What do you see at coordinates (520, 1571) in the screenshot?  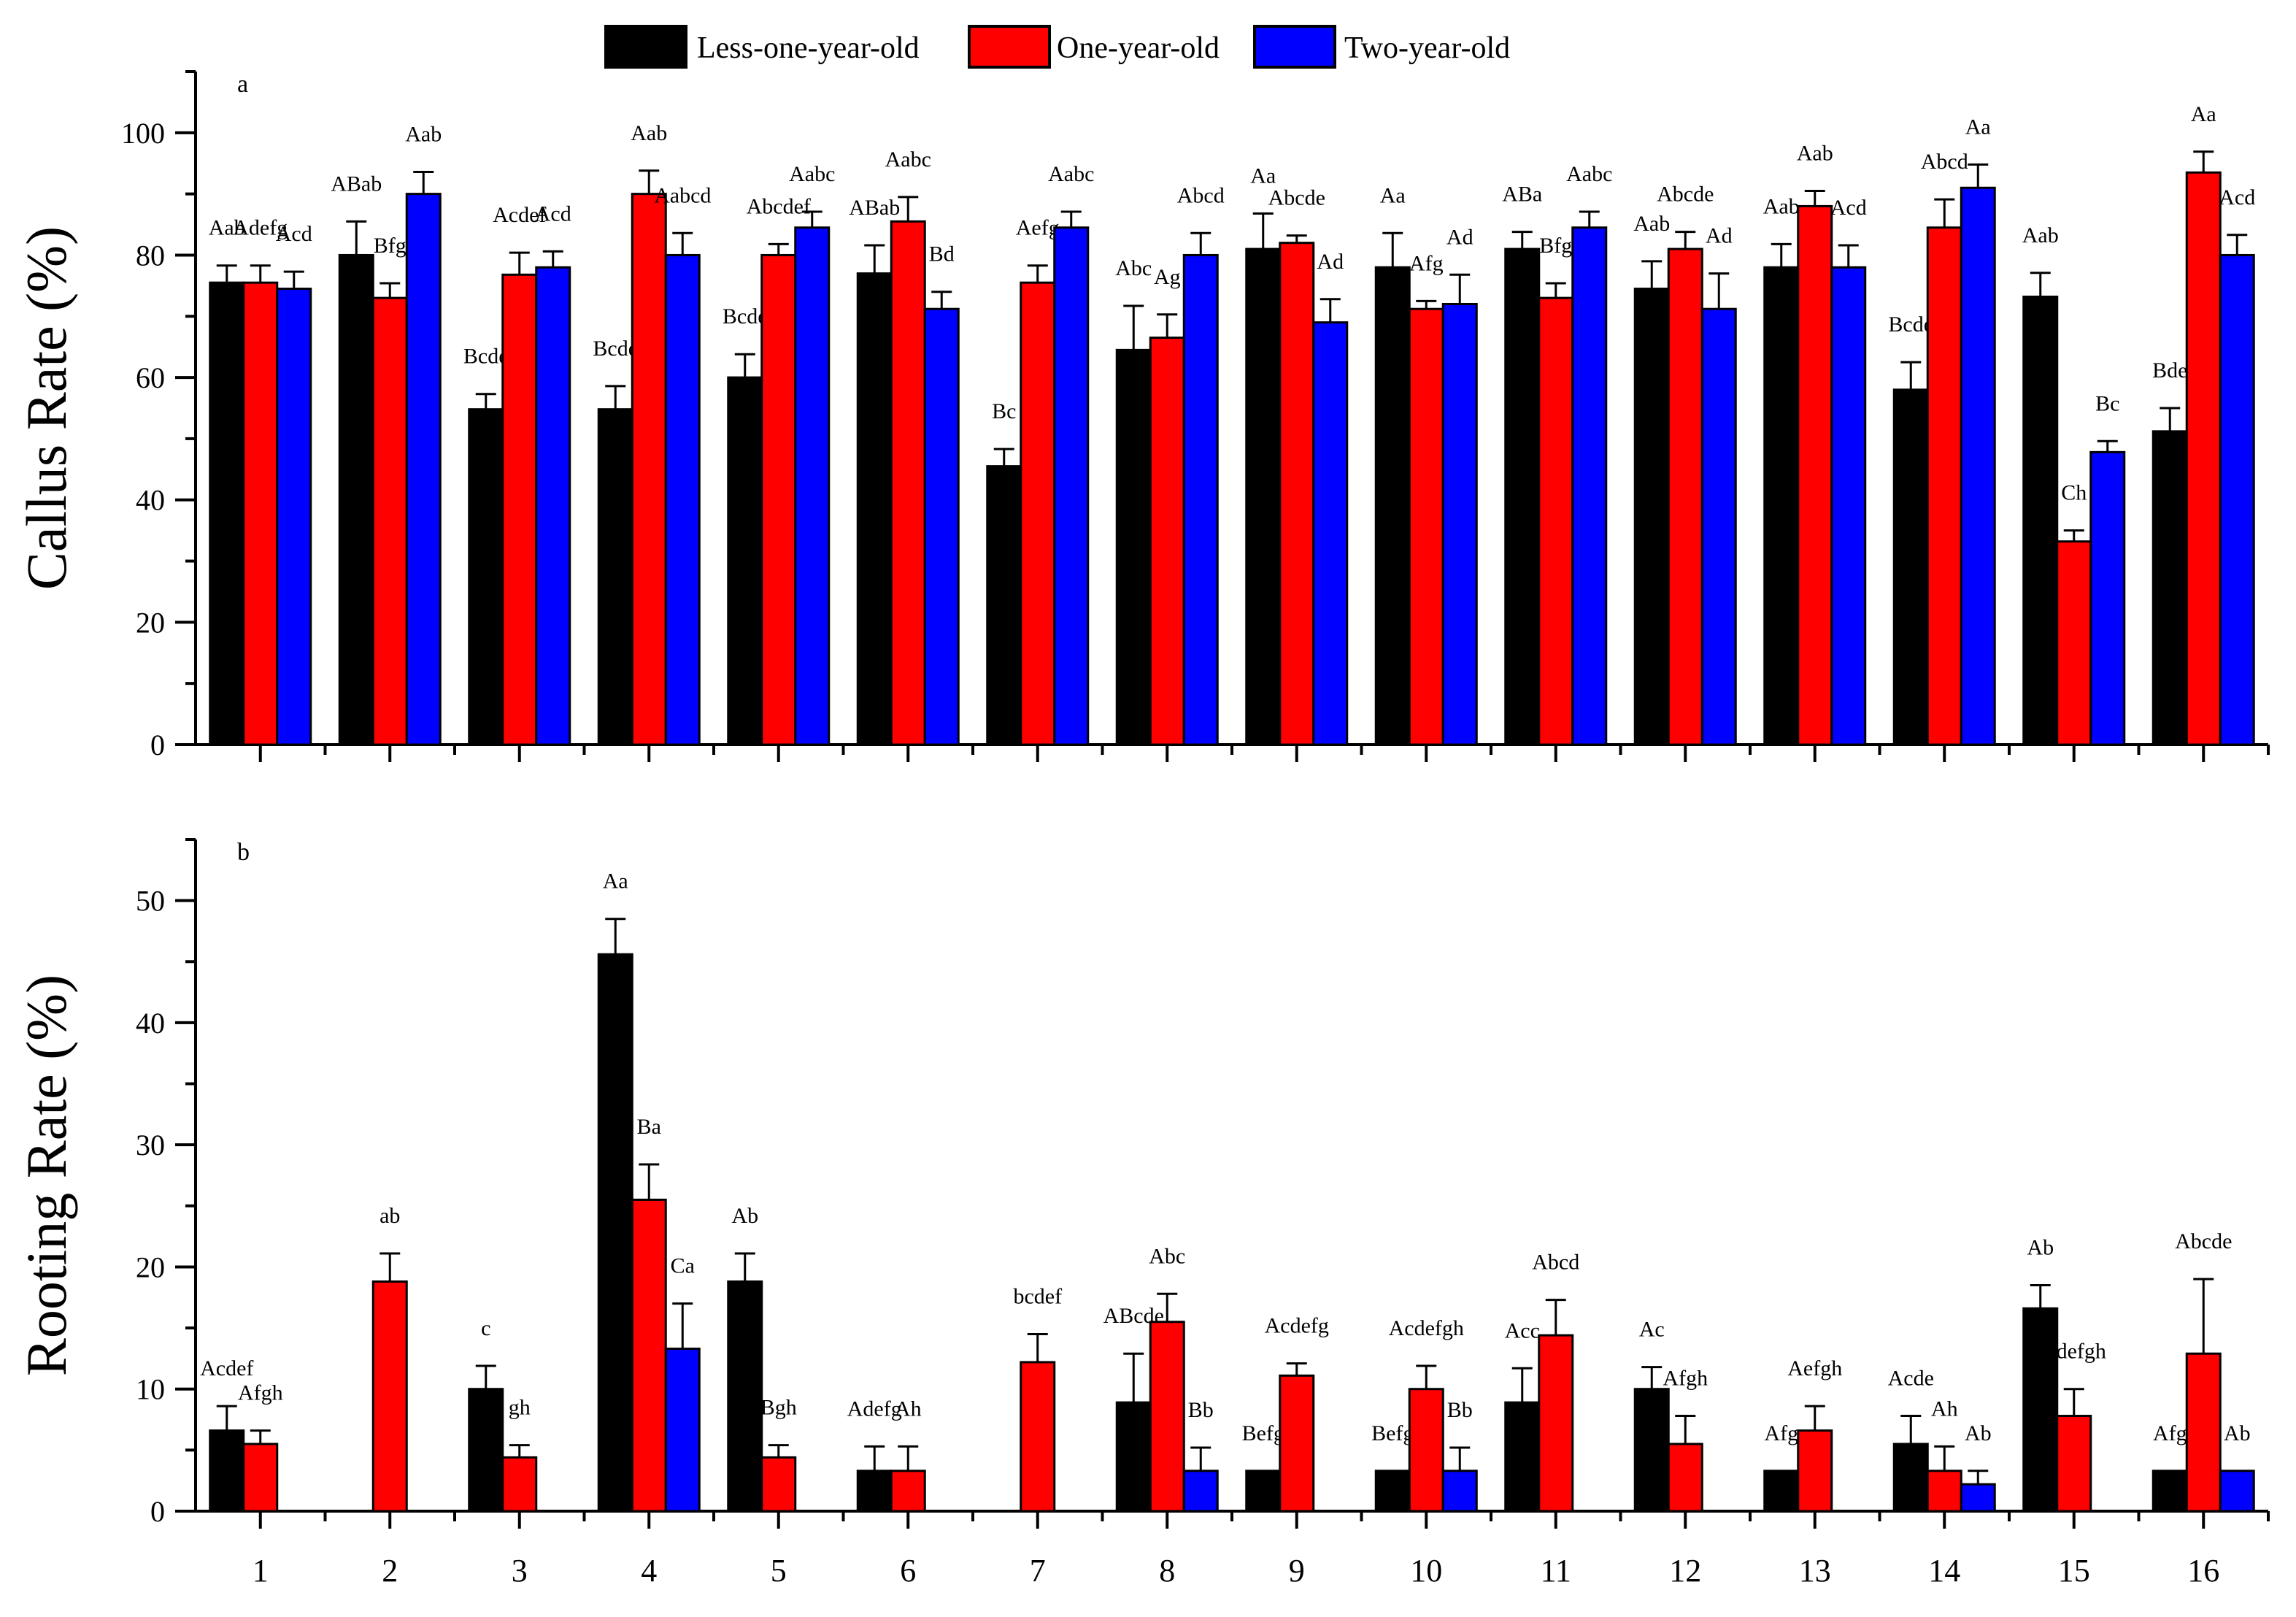 I see `x-tick-label: 3` at bounding box center [520, 1571].